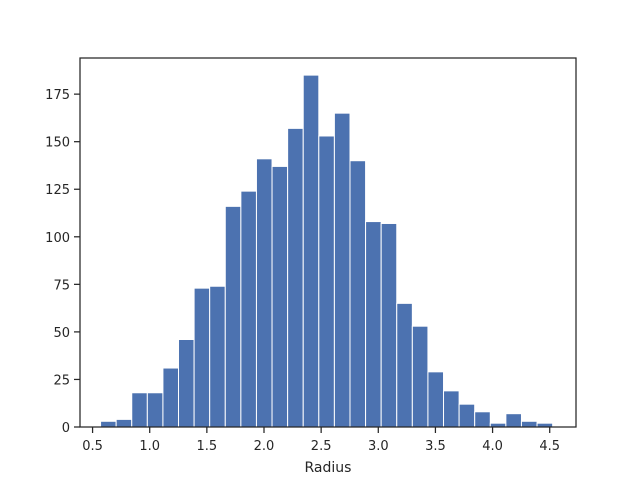  I want to click on y-tick-label: 125, so click(57, 190).